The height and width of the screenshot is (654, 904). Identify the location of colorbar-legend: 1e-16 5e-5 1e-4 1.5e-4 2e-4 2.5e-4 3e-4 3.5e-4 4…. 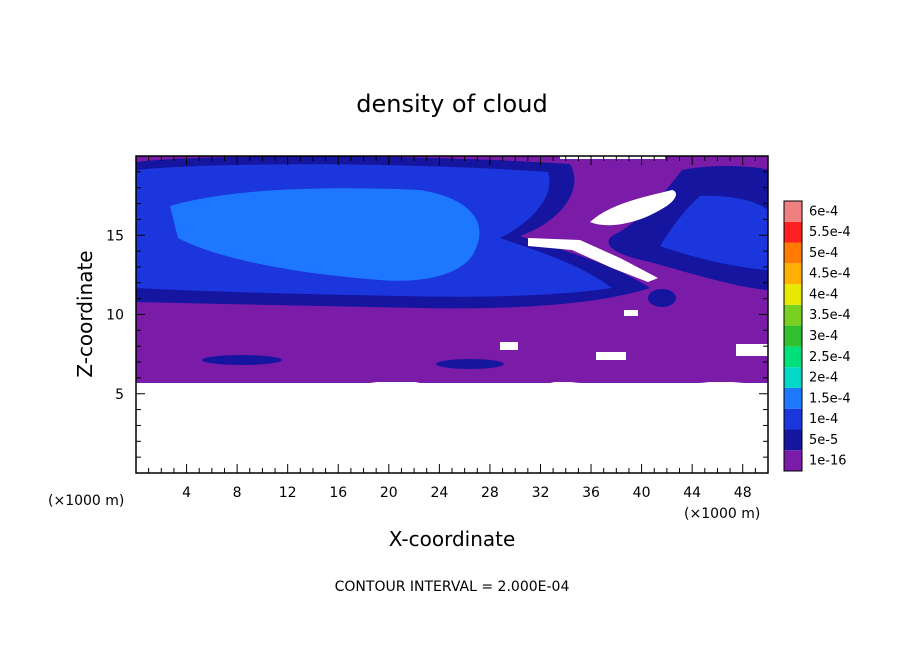
(817, 336).